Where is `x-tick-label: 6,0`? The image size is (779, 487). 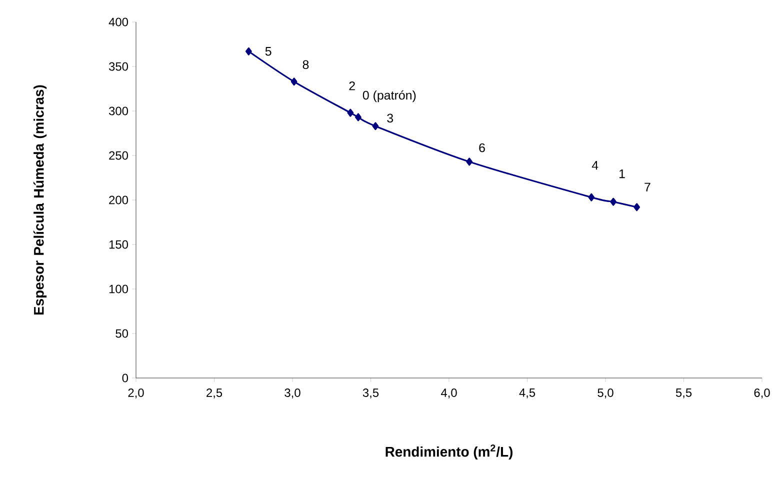
x-tick-label: 6,0 is located at coordinates (762, 393).